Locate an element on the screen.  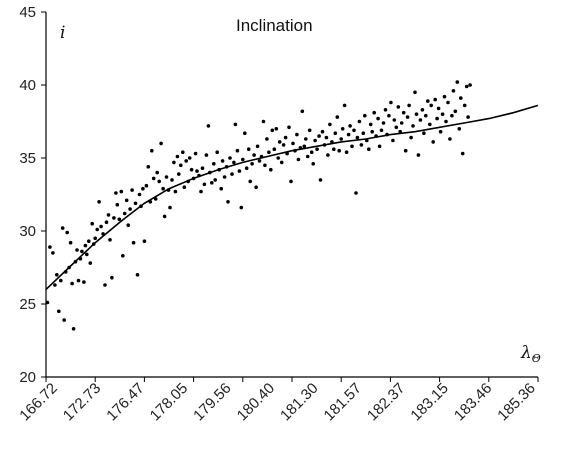
y-tick-label: 35 is located at coordinates (27, 158).